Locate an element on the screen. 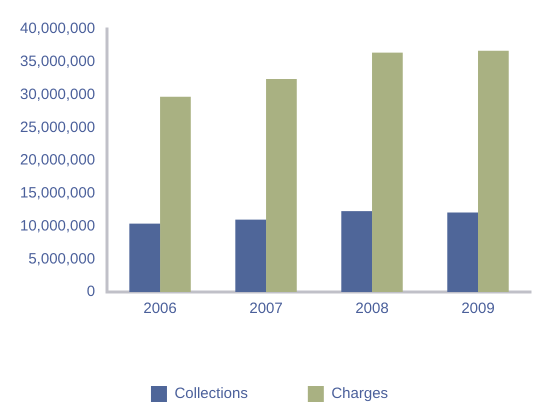 The height and width of the screenshot is (420, 541). x-tick-label: 2009 is located at coordinates (478, 309).